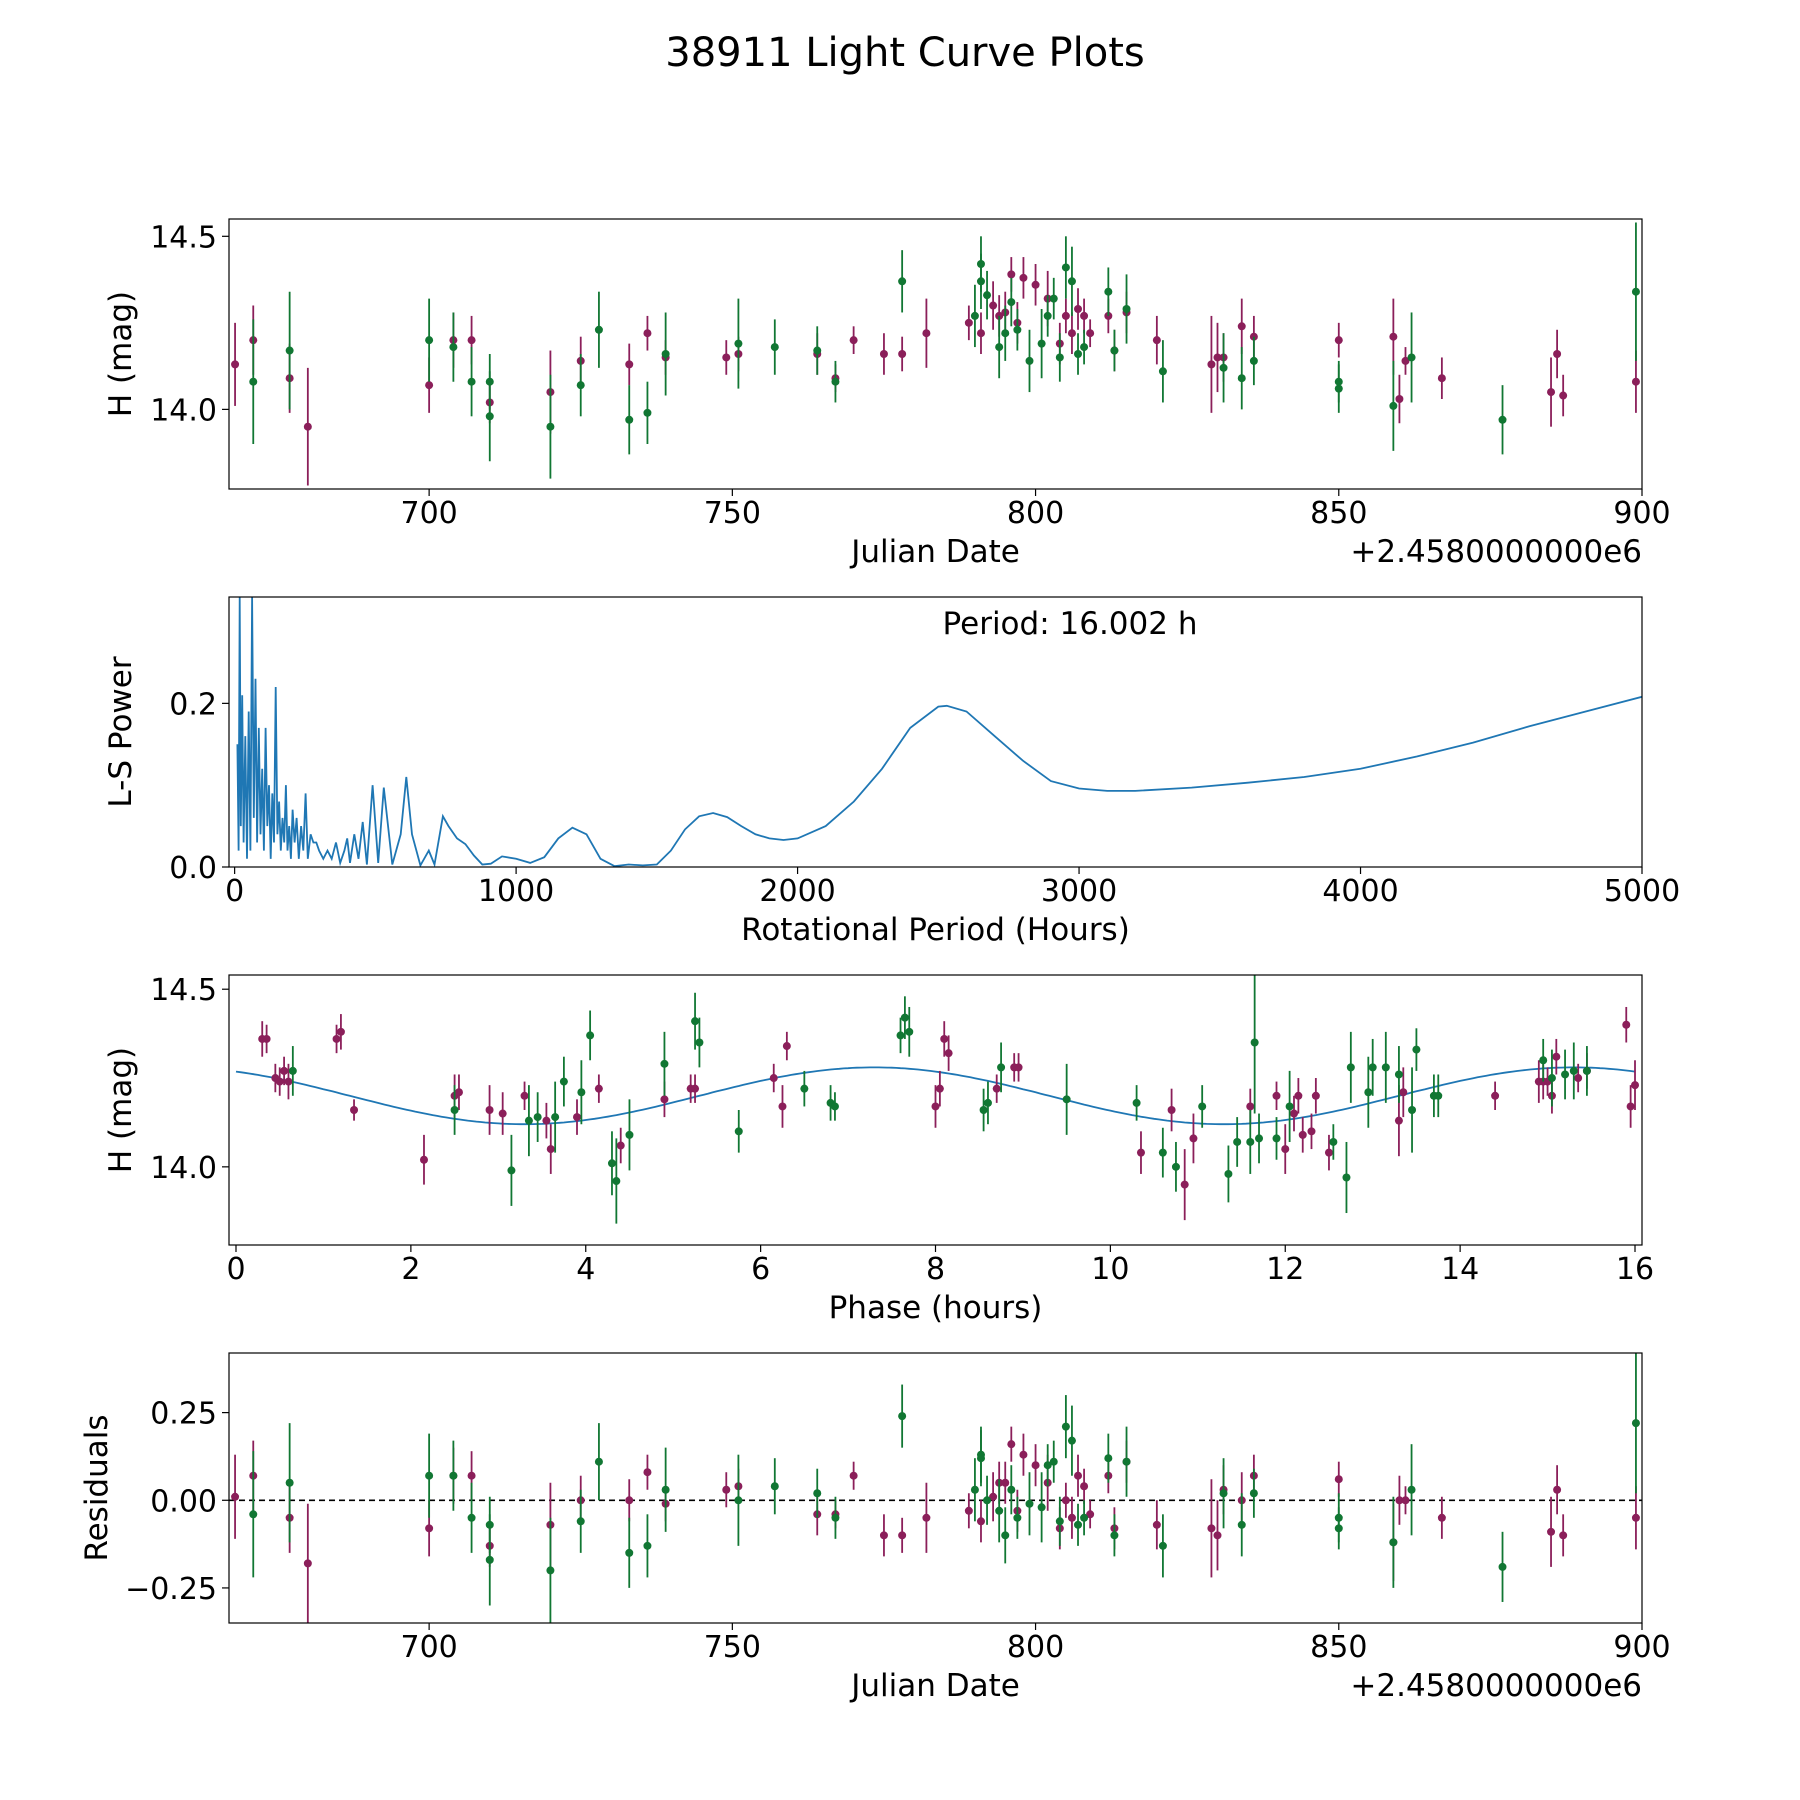  What do you see at coordinates (183, 410) in the screenshot?
I see `y-tick-label: 14.0` at bounding box center [183, 410].